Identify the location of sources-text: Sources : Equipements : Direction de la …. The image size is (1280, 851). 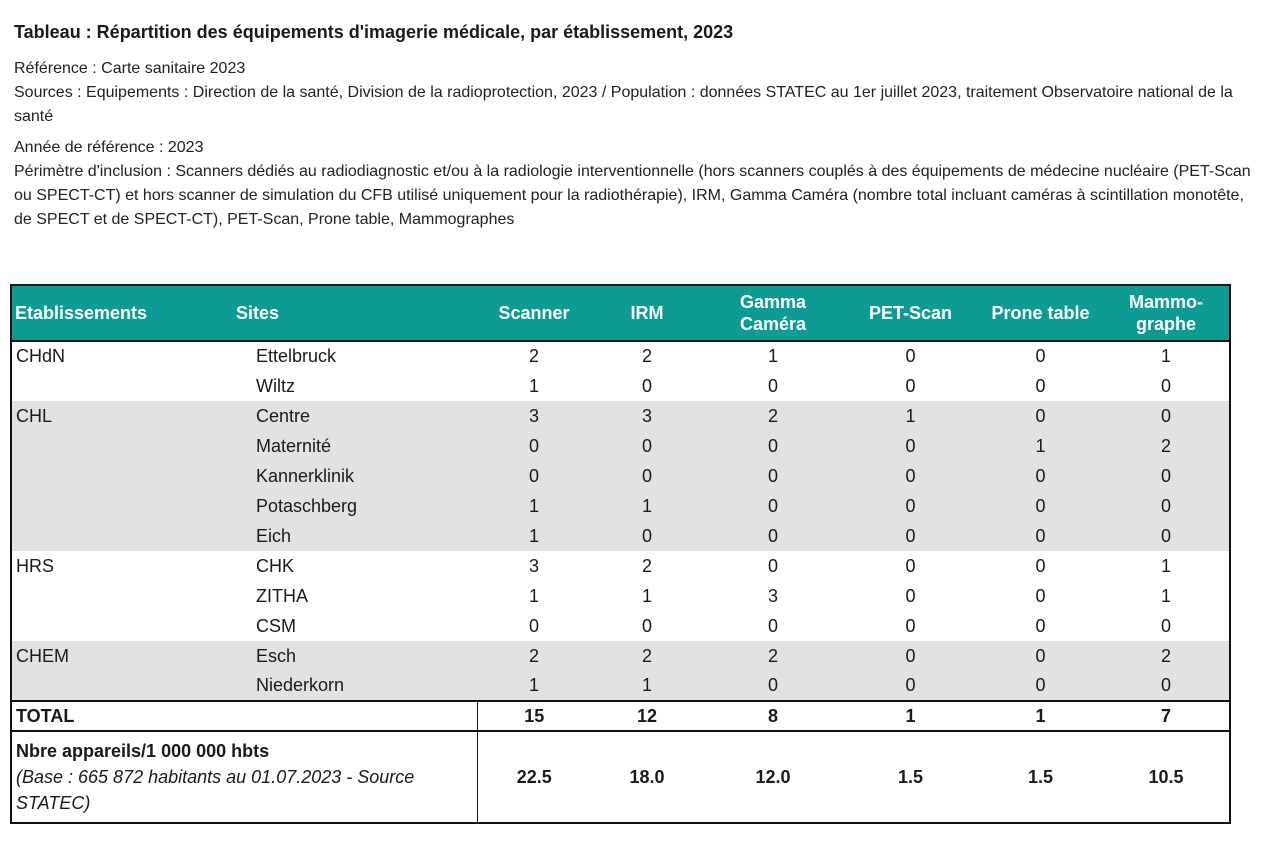
(623, 104).